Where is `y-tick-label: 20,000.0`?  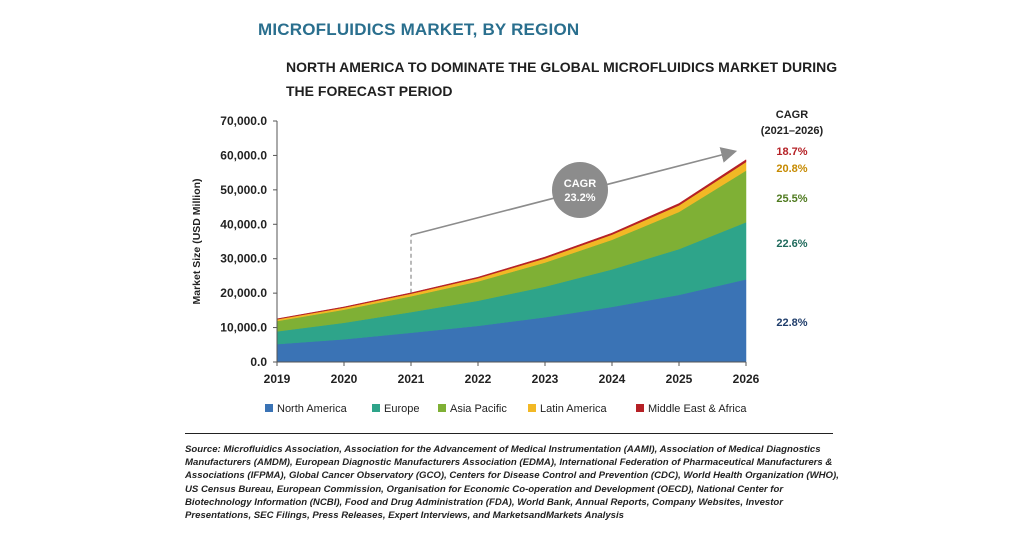 y-tick-label: 20,000.0 is located at coordinates (243, 293).